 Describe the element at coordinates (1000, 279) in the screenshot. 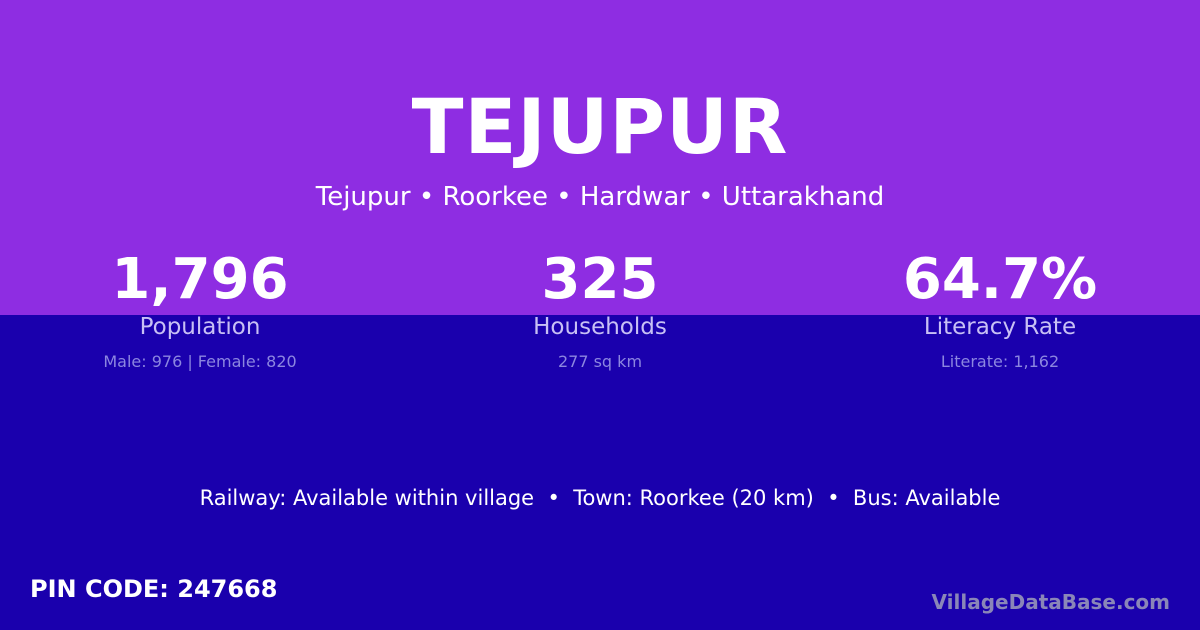

I see `stat-value: 64.7%` at that location.